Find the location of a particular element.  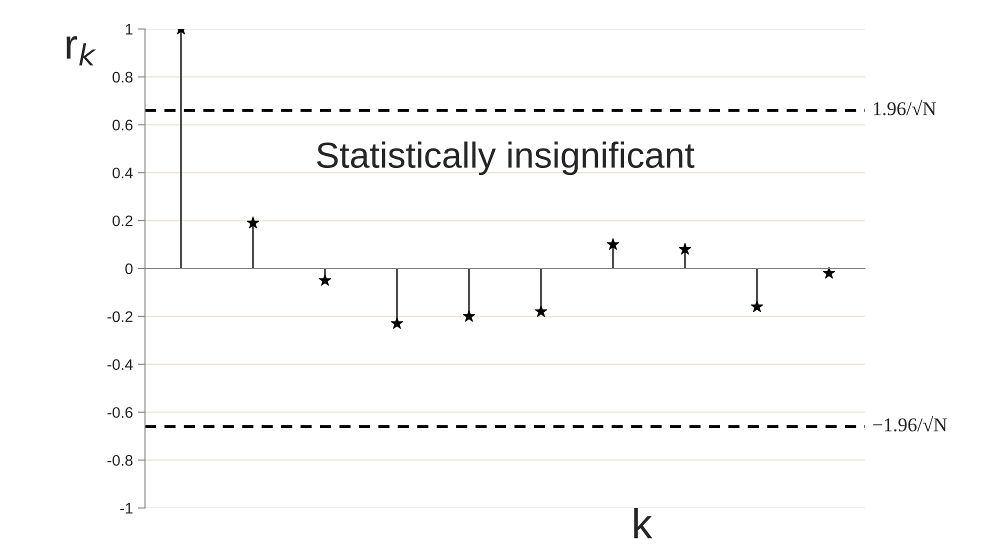

annotation: Statistically insignificant is located at coordinates (505, 159).